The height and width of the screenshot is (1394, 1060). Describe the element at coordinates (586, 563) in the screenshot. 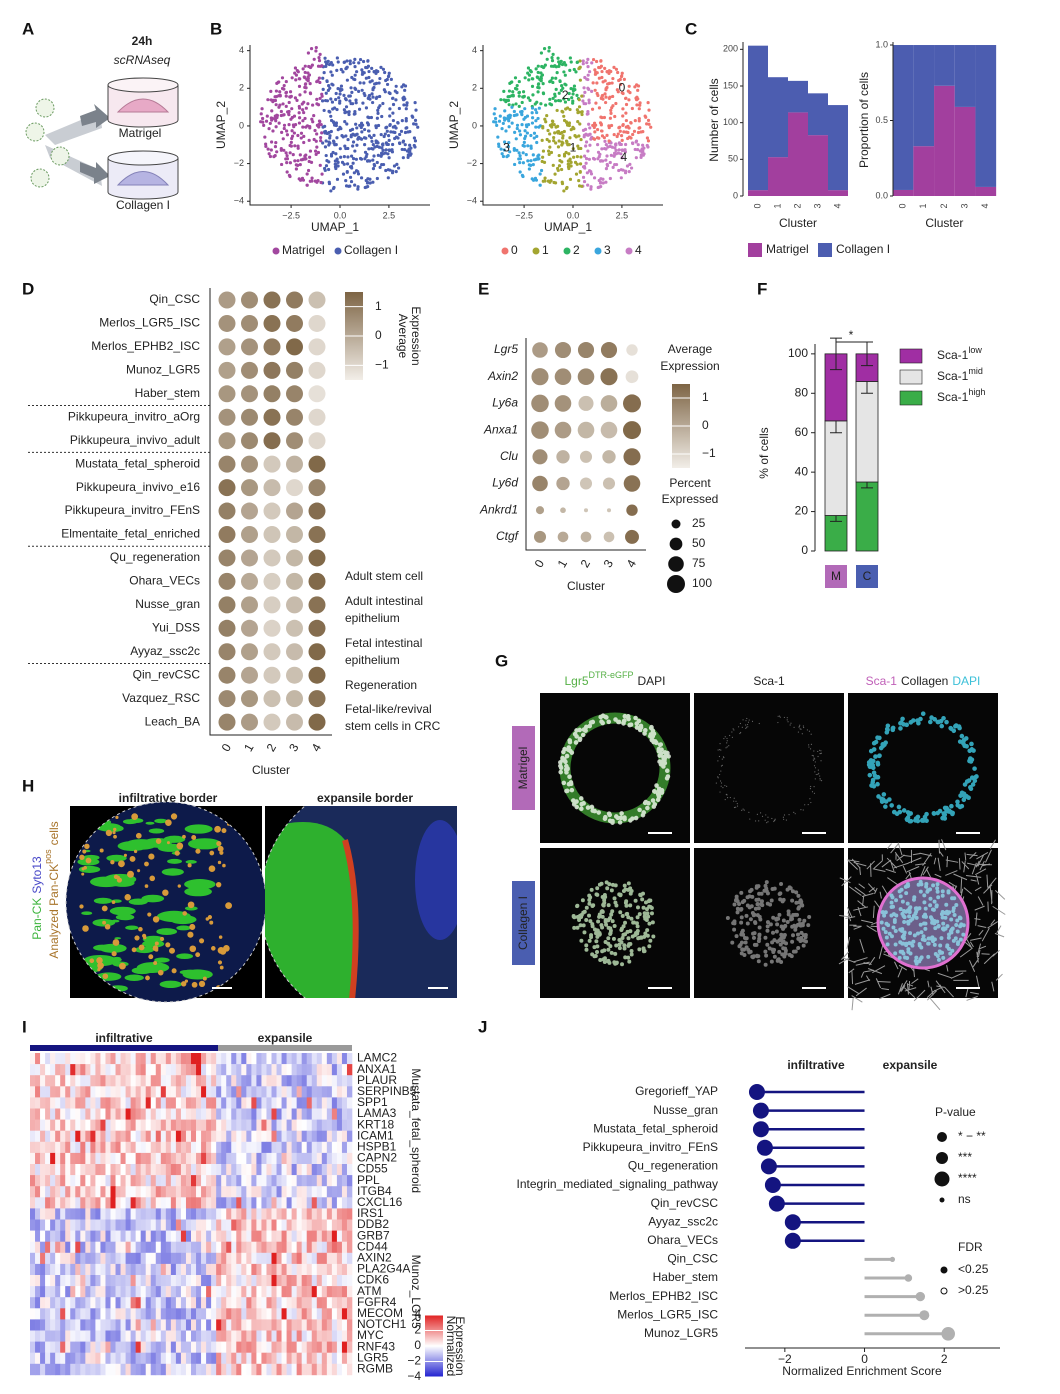

I see `x-tick-label: 2` at that location.